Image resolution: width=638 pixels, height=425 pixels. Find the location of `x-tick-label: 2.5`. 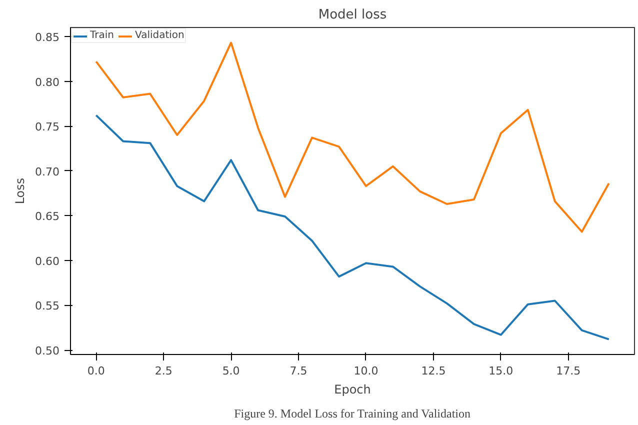

x-tick-label: 2.5 is located at coordinates (163, 371).